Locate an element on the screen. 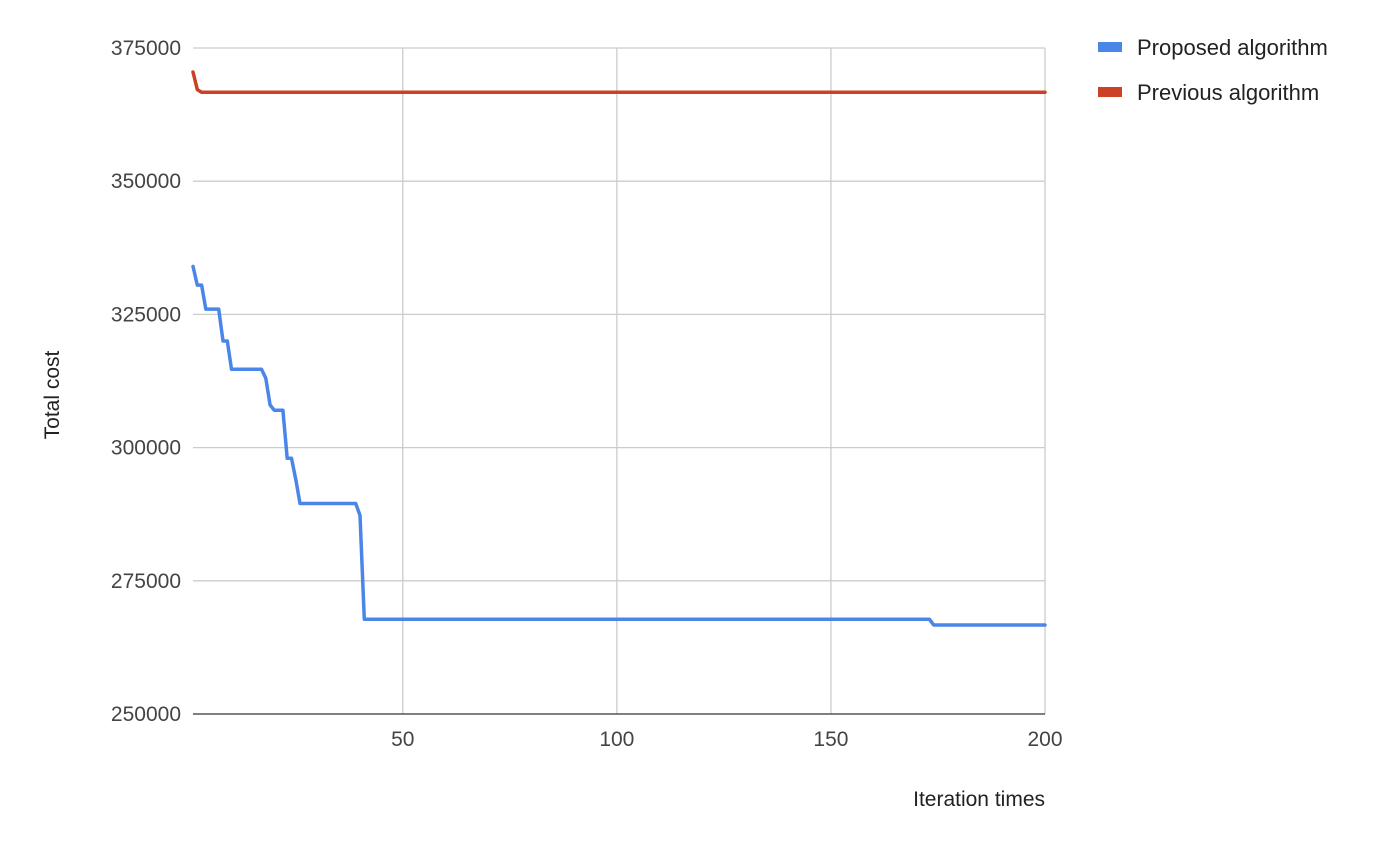  legend-label: Previous algorithm is located at coordinates (1228, 92).